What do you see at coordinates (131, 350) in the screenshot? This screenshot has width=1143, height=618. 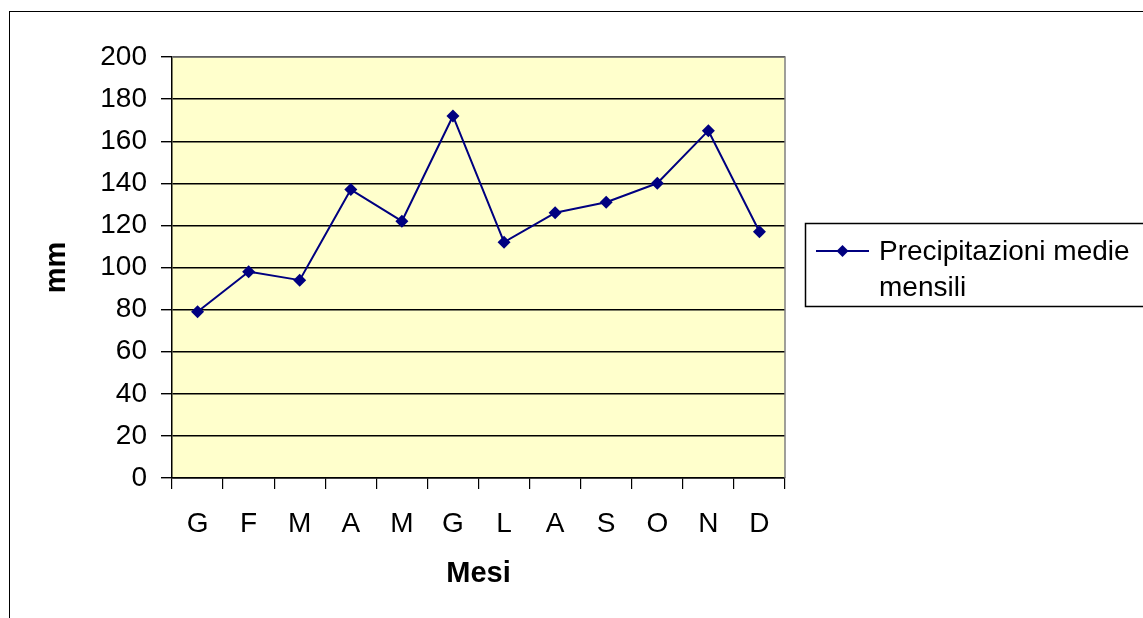 I see `y-tick-label: 60` at bounding box center [131, 350].